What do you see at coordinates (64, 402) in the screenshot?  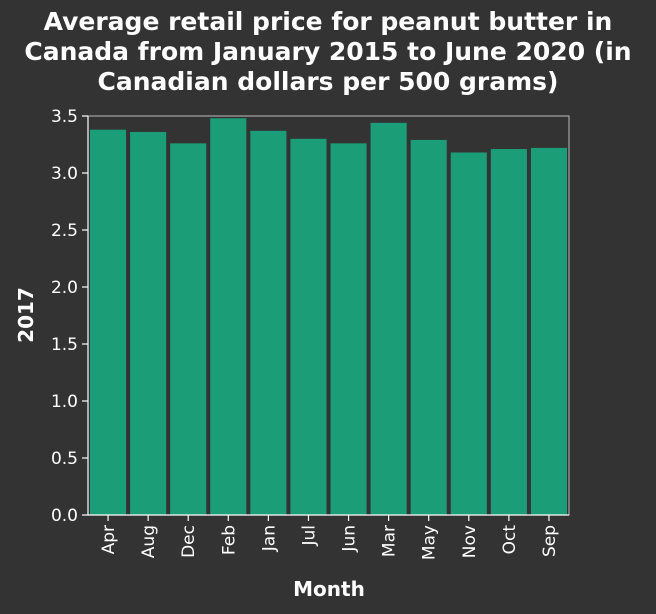 I see `y-tick-label: 1.0` at bounding box center [64, 402].